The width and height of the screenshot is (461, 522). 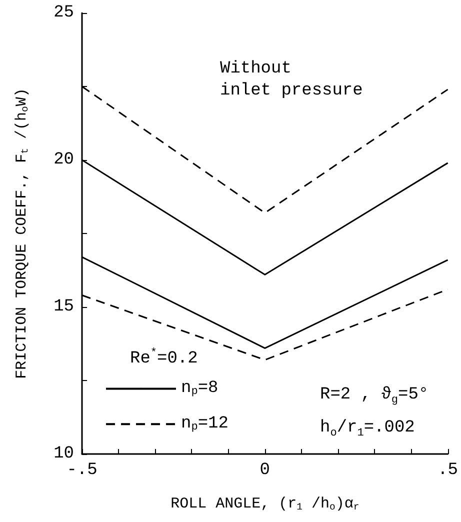 What do you see at coordinates (164, 358) in the screenshot?
I see `annotation: Re*=0.2` at bounding box center [164, 358].